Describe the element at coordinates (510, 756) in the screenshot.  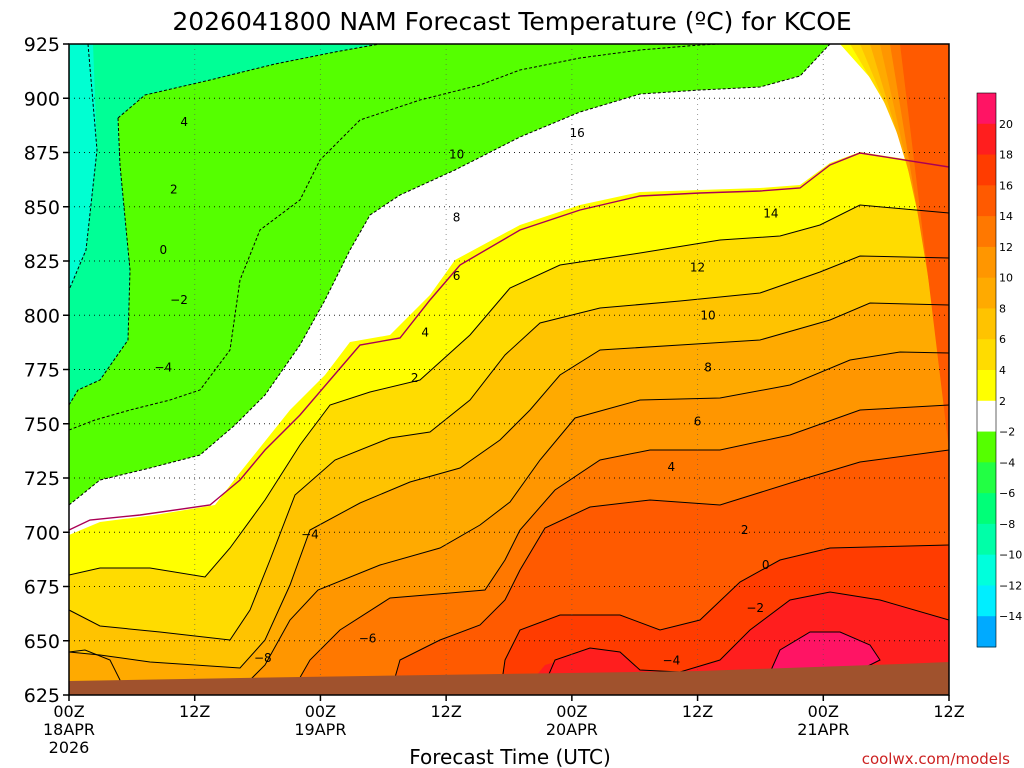
I see `x-axis-title: Forecast Time (UTC)` at that location.